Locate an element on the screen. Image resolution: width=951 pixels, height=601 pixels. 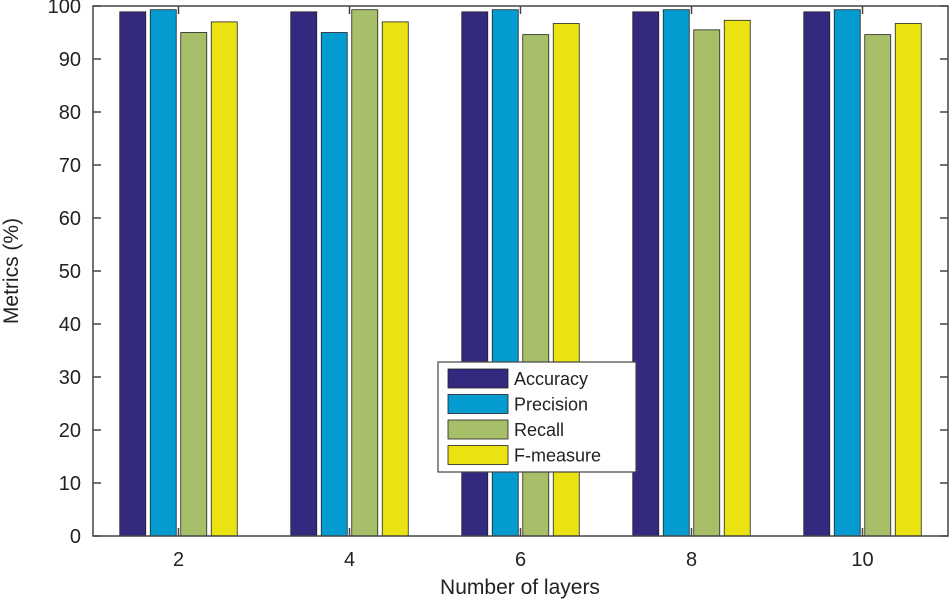
legend: Accuracy Precision Recall F-measure is located at coordinates (537, 417).